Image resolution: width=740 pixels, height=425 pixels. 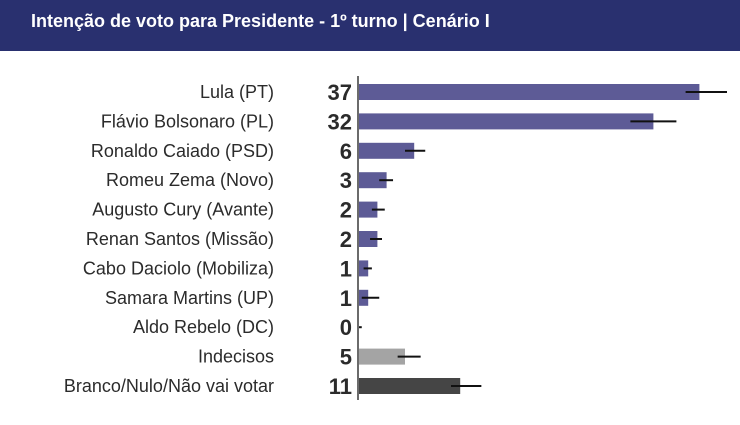 I want to click on category-label: Flávio Bolsonaro (PL), so click(x=187, y=121).